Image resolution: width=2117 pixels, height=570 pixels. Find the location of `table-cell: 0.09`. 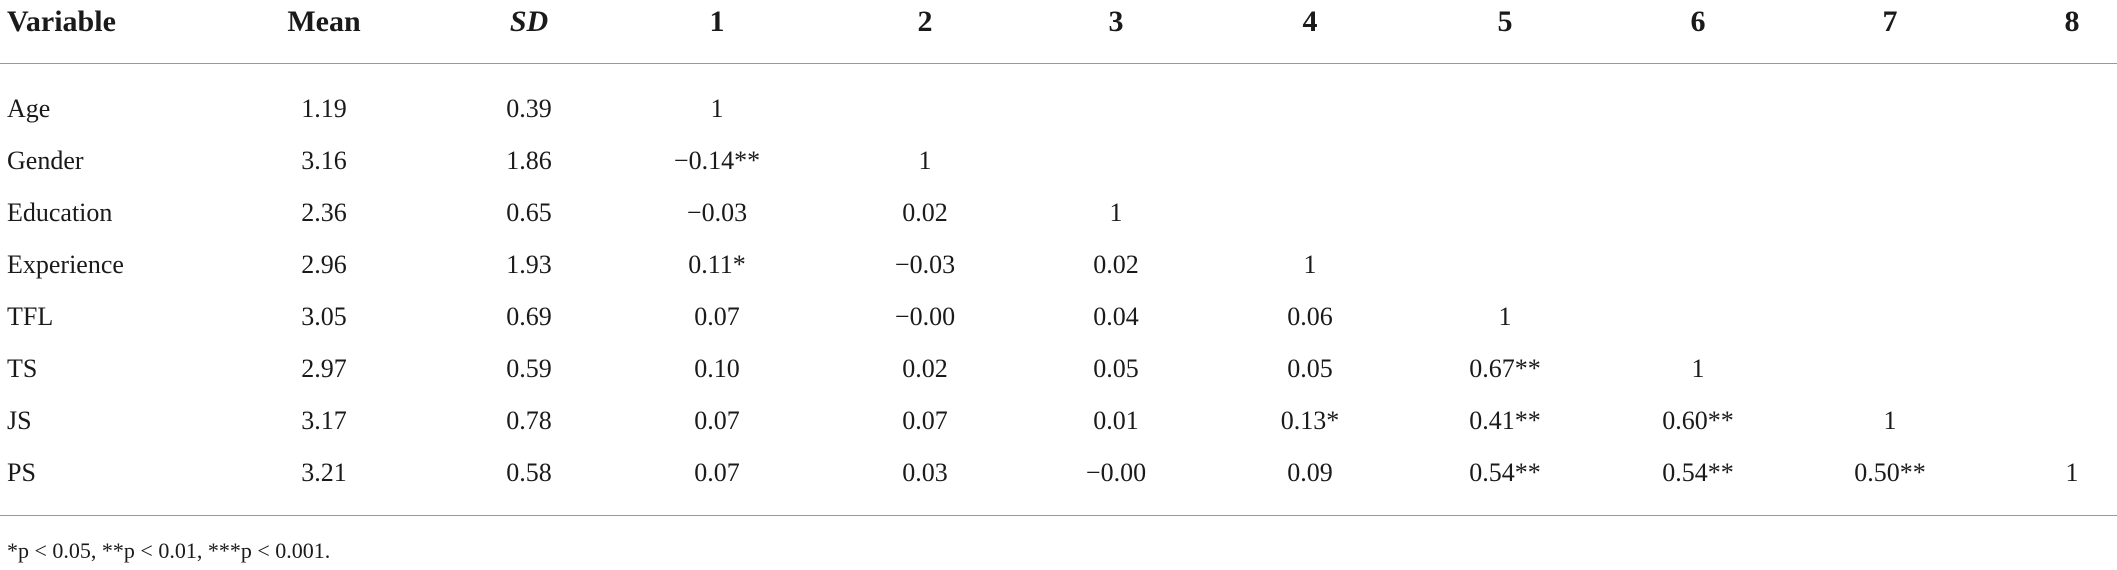

table-cell: 0.09 is located at coordinates (1310, 472).